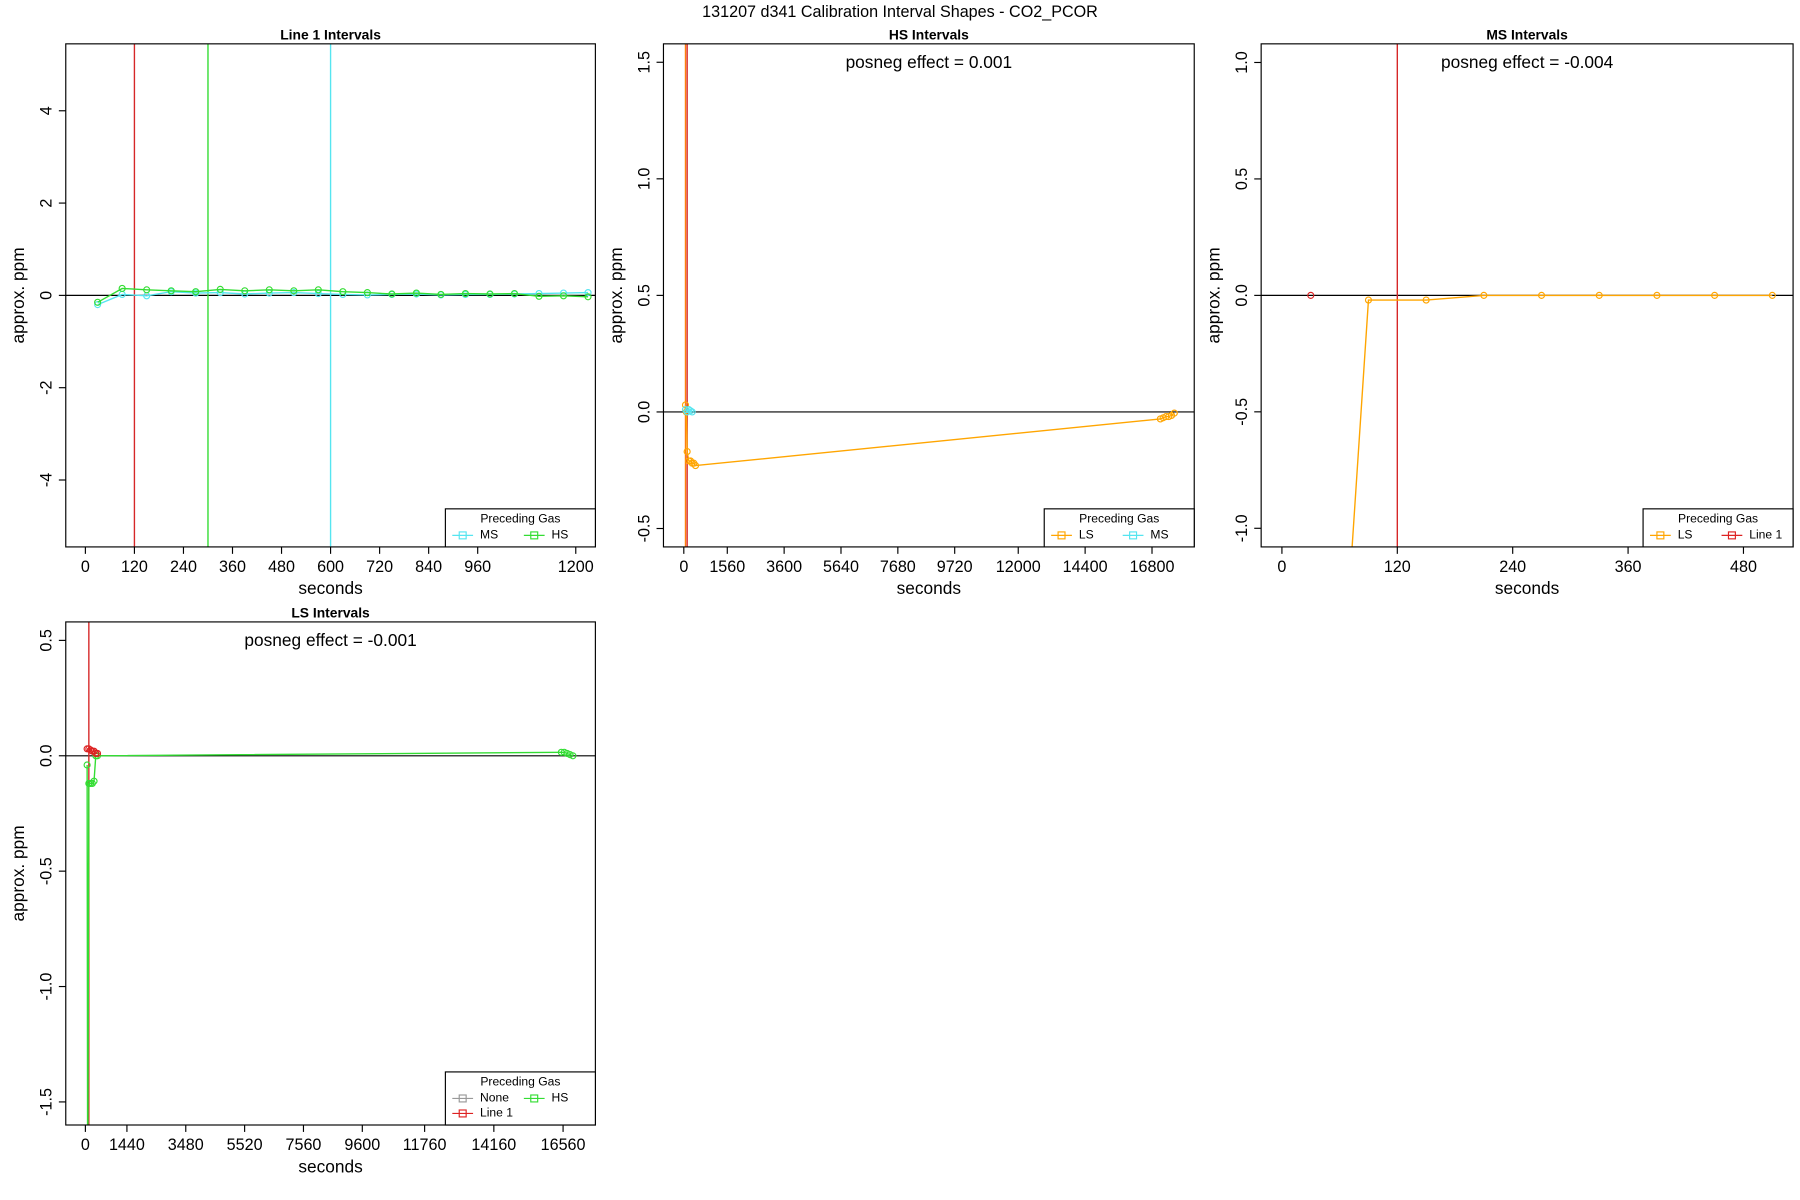 The image size is (1800, 1200). I want to click on annotation: posneg effect = 0.001, so click(929, 62).